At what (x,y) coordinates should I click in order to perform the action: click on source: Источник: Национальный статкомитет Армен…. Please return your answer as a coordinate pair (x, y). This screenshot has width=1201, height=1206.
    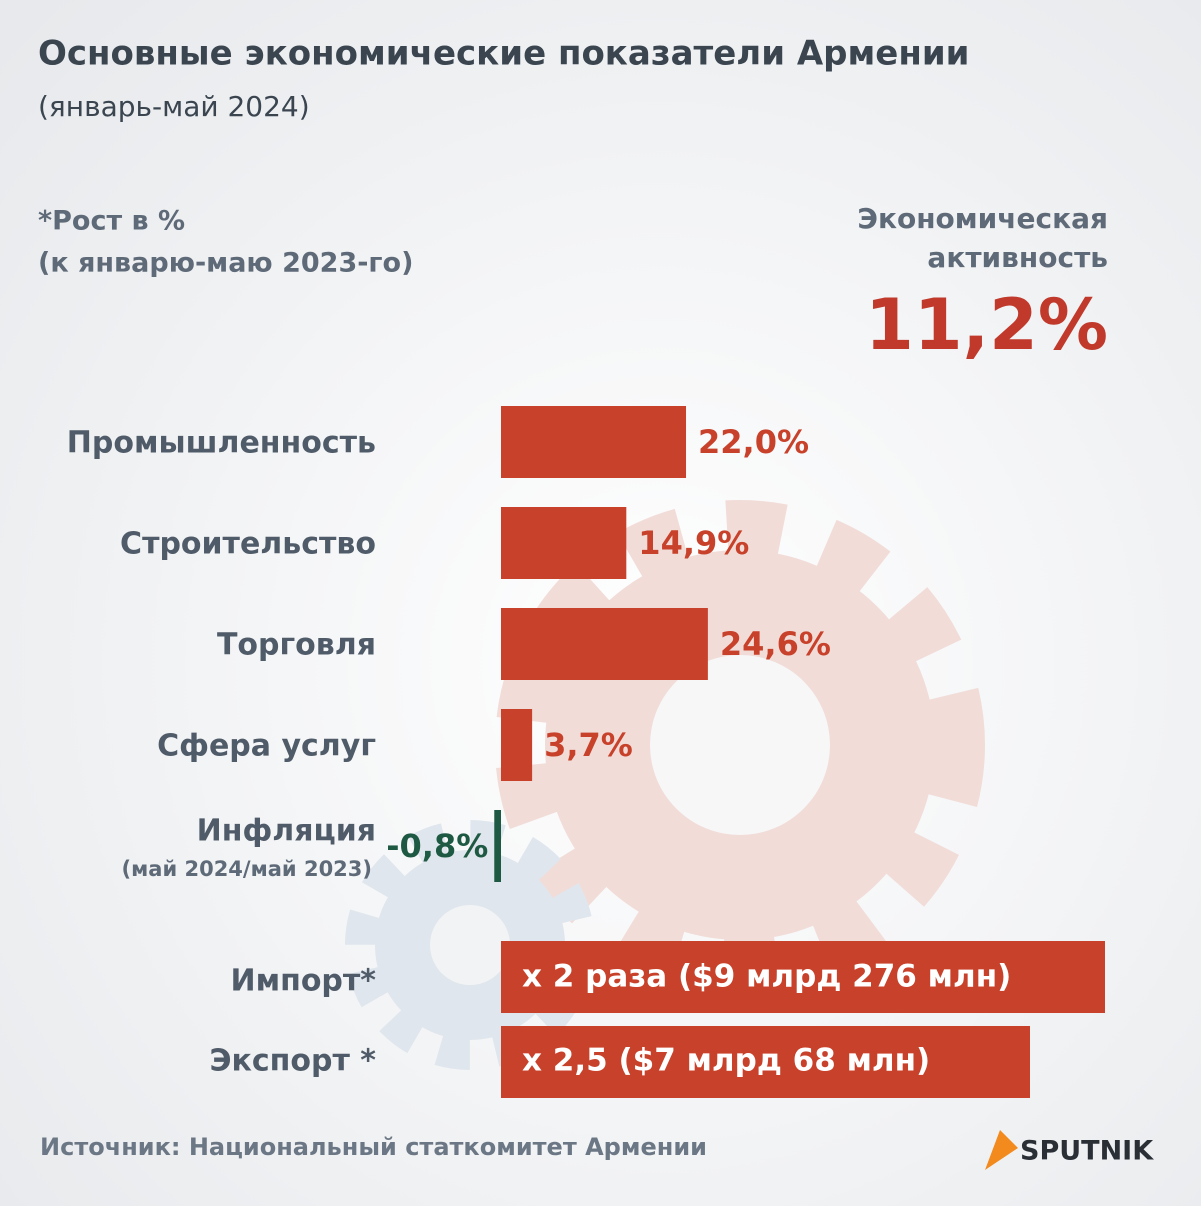
    Looking at the image, I should click on (373, 1147).